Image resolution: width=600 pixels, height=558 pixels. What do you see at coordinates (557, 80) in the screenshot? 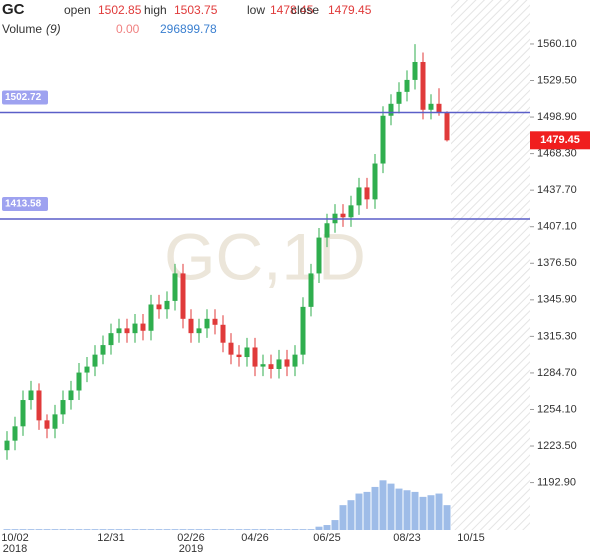
I see `y-tick-label: 1529.50` at bounding box center [557, 80].